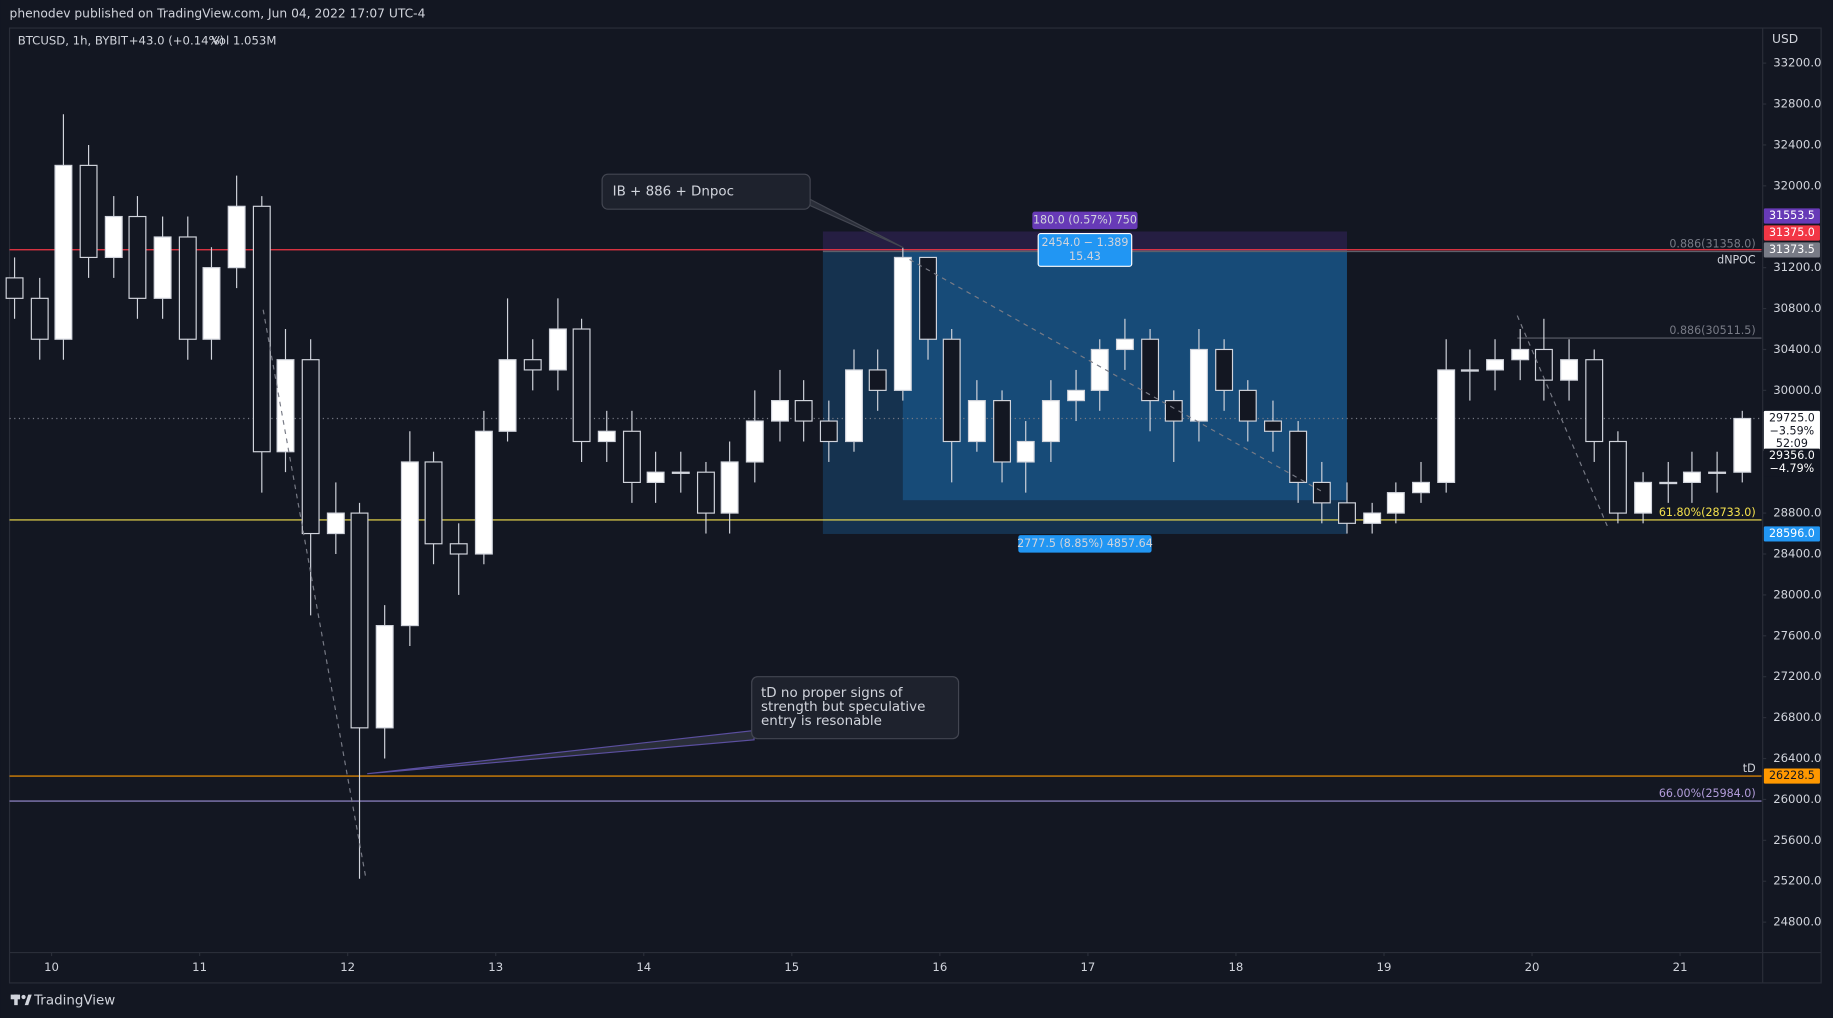 The width and height of the screenshot is (1833, 1018). Describe the element at coordinates (1797, 349) in the screenshot. I see `y-tick-label: 30400.0` at that location.